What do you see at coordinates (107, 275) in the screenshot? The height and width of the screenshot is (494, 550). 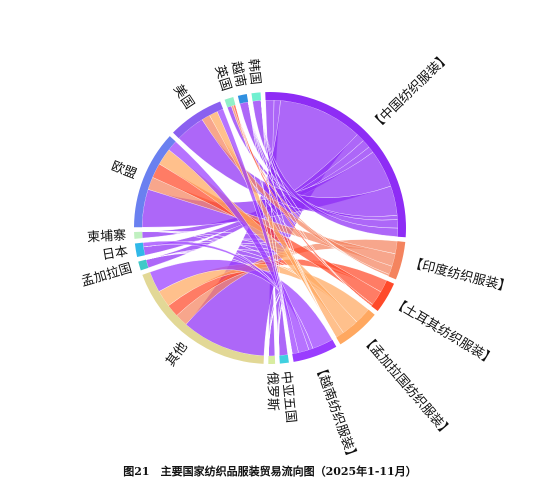 I see `group-label: 孟加拉国` at bounding box center [107, 275].